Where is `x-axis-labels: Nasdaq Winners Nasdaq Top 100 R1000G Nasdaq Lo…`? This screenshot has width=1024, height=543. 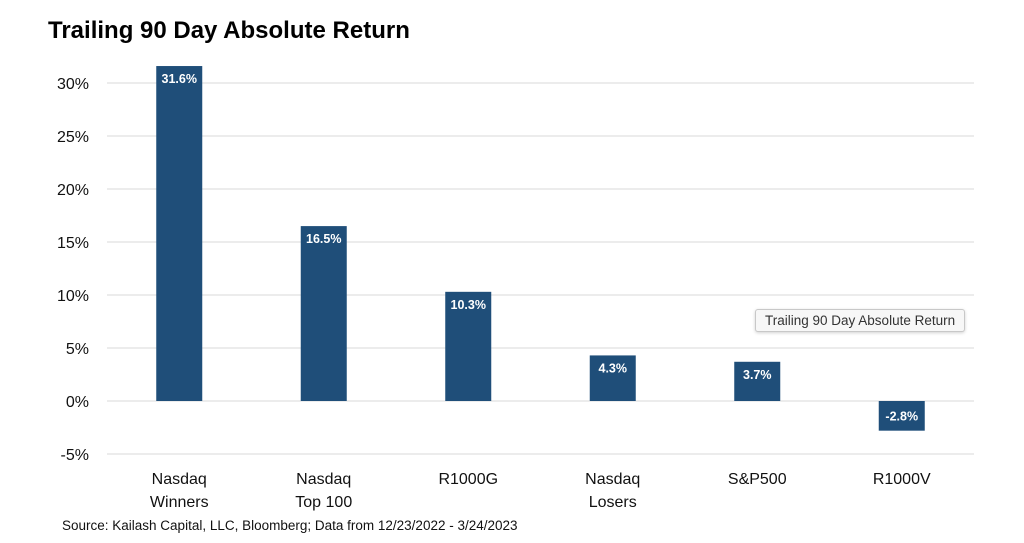 x-axis-labels: Nasdaq Winners Nasdaq Top 100 R1000G Nasdaq Lo… is located at coordinates (540, 491).